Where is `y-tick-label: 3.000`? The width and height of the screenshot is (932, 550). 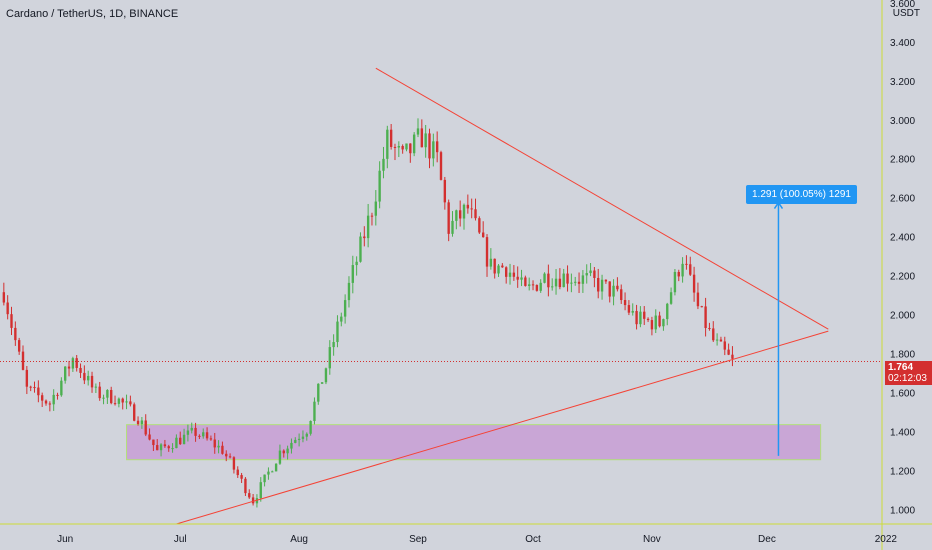 y-tick-label: 3.000 is located at coordinates (902, 121).